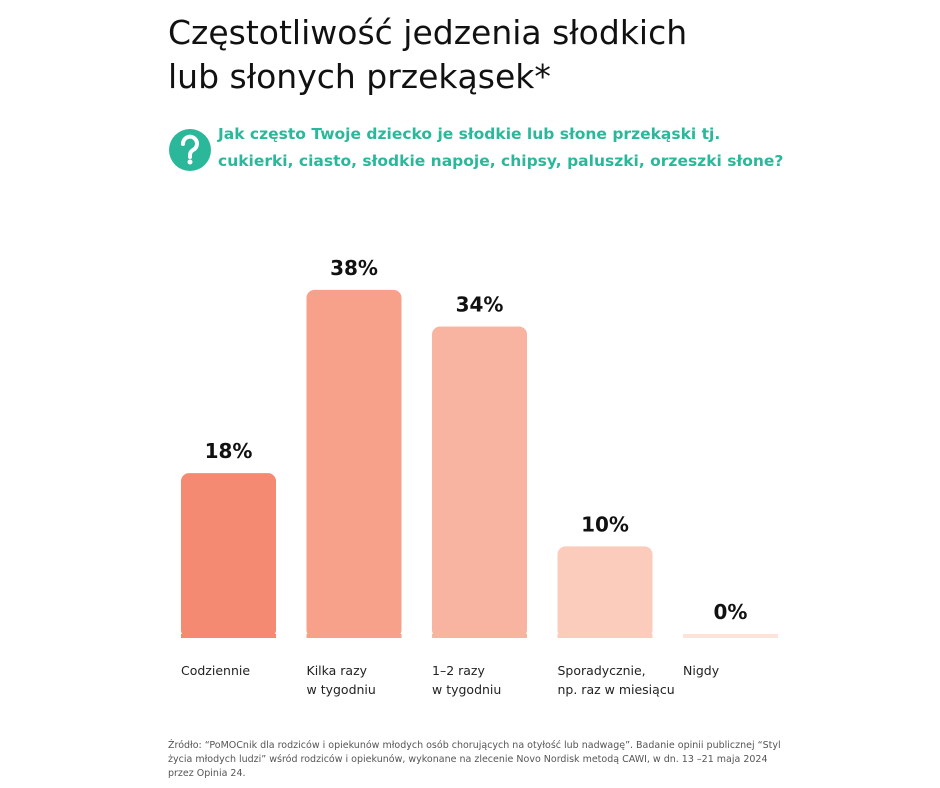  What do you see at coordinates (229, 451) in the screenshot?
I see `value-label: 18%` at bounding box center [229, 451].